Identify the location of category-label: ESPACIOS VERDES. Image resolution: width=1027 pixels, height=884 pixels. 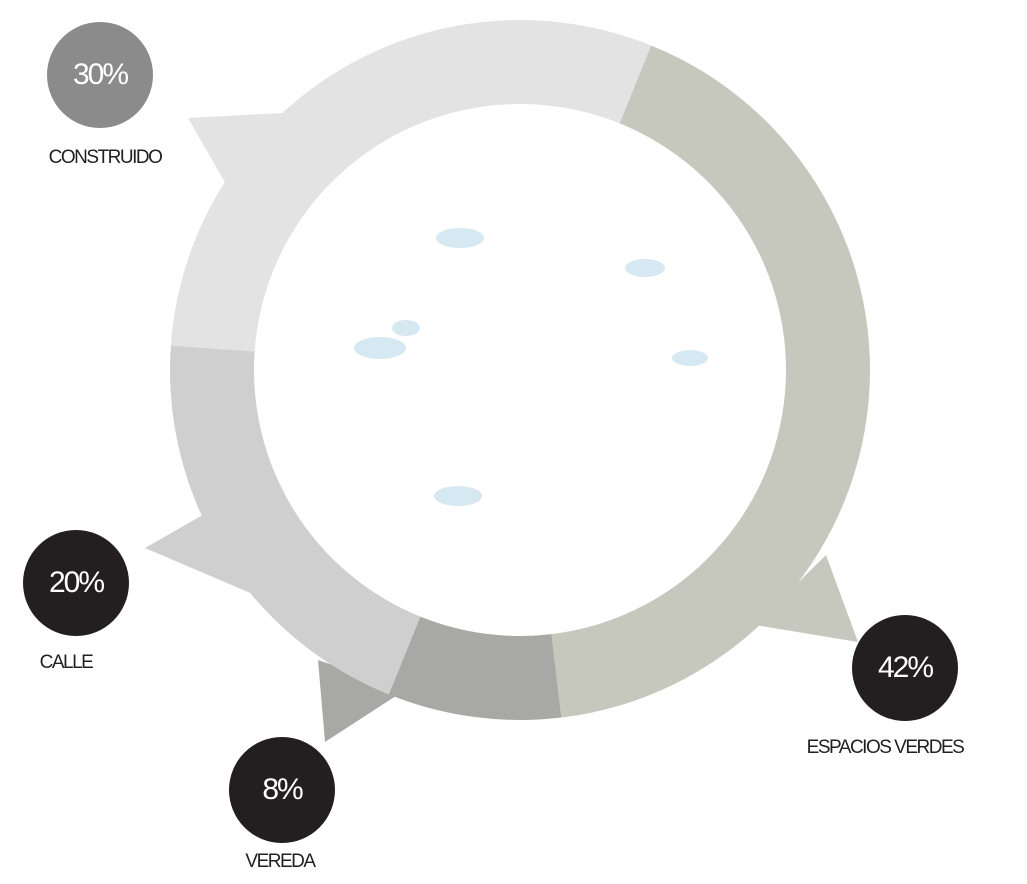
(885, 747).